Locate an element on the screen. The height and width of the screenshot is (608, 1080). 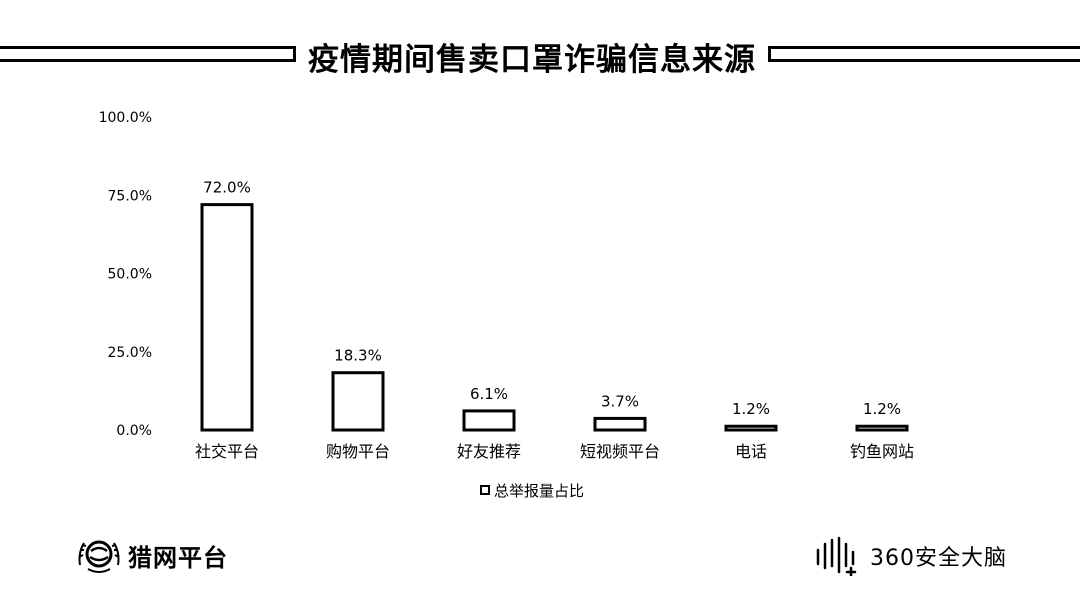
x-tick-label: 钓鱼网站 is located at coordinates (882, 451).